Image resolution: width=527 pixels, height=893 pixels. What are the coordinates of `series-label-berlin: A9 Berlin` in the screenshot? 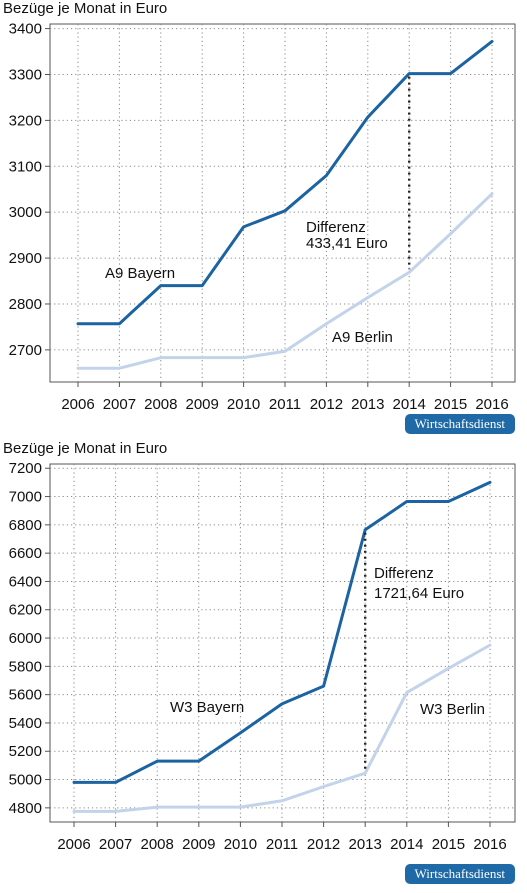 It's located at (362, 337).